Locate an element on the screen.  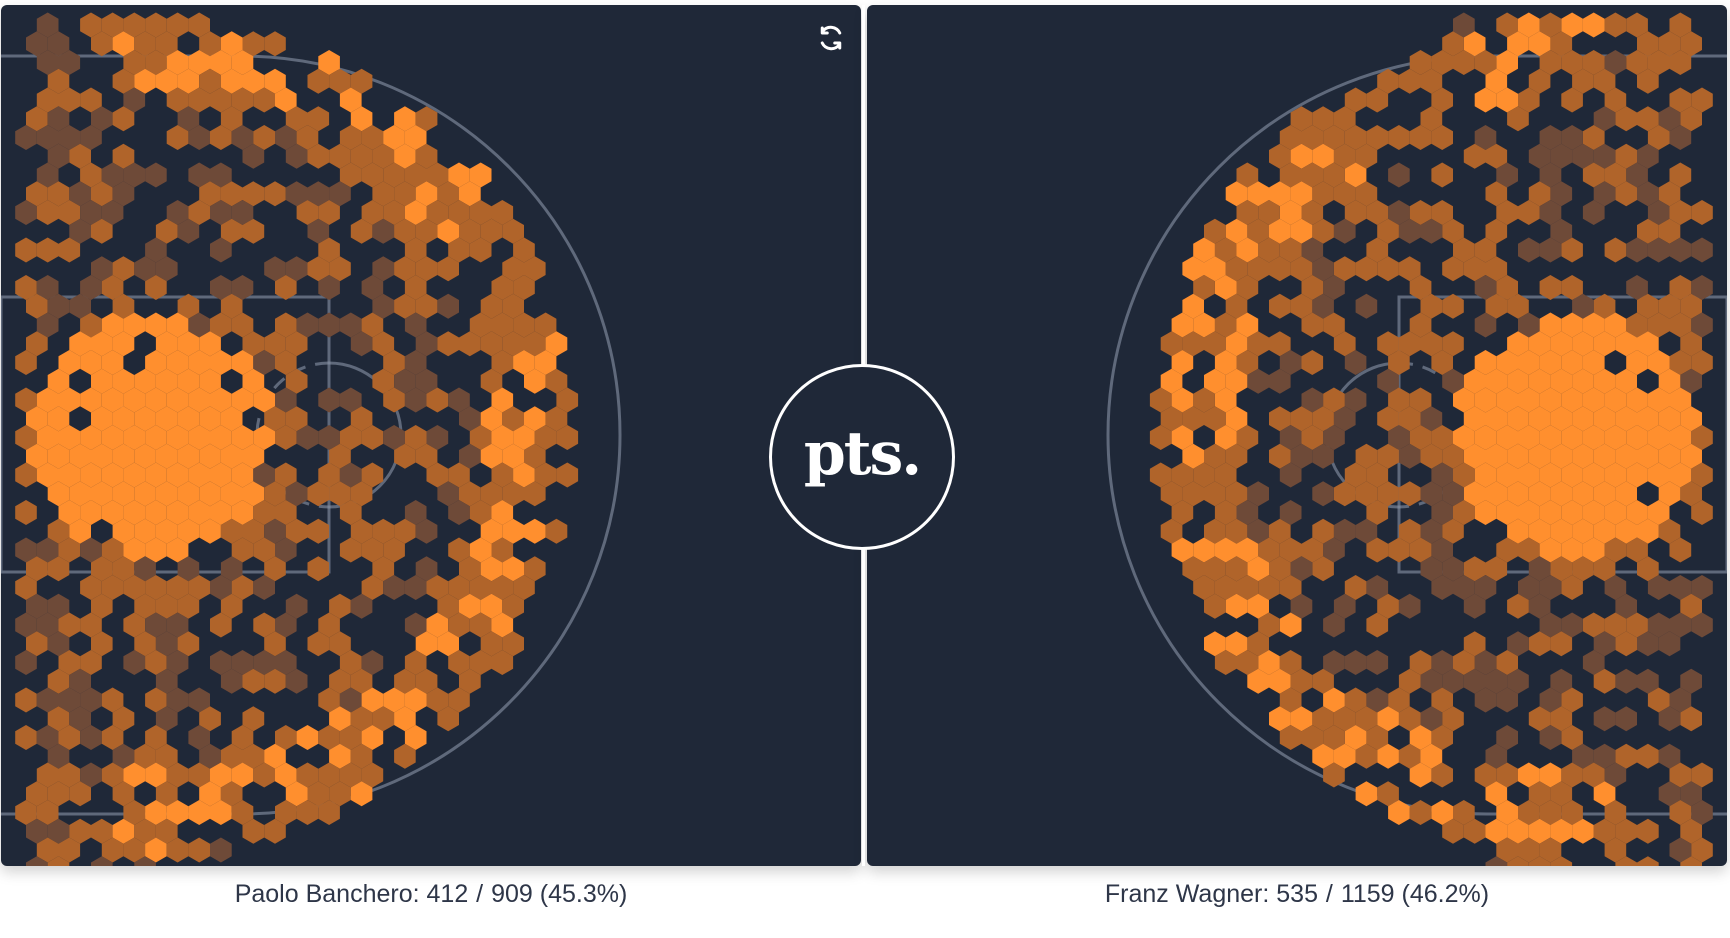
refresh-icon is located at coordinates (831, 38).